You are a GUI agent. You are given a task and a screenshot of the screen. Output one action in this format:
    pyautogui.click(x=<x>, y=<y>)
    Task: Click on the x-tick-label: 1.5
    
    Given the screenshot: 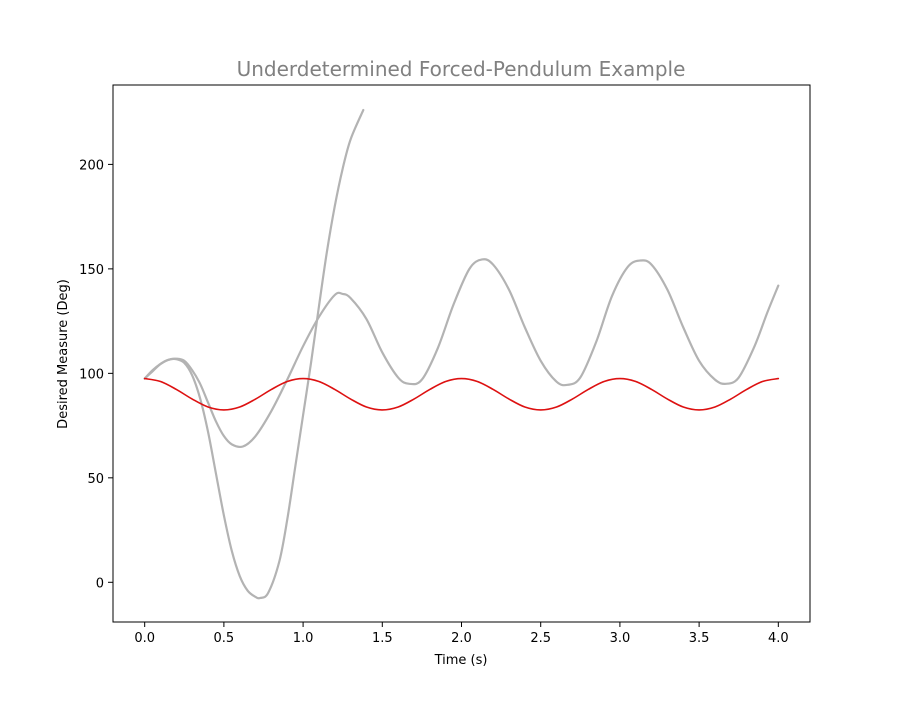 What is the action you would take?
    pyautogui.click(x=382, y=638)
    